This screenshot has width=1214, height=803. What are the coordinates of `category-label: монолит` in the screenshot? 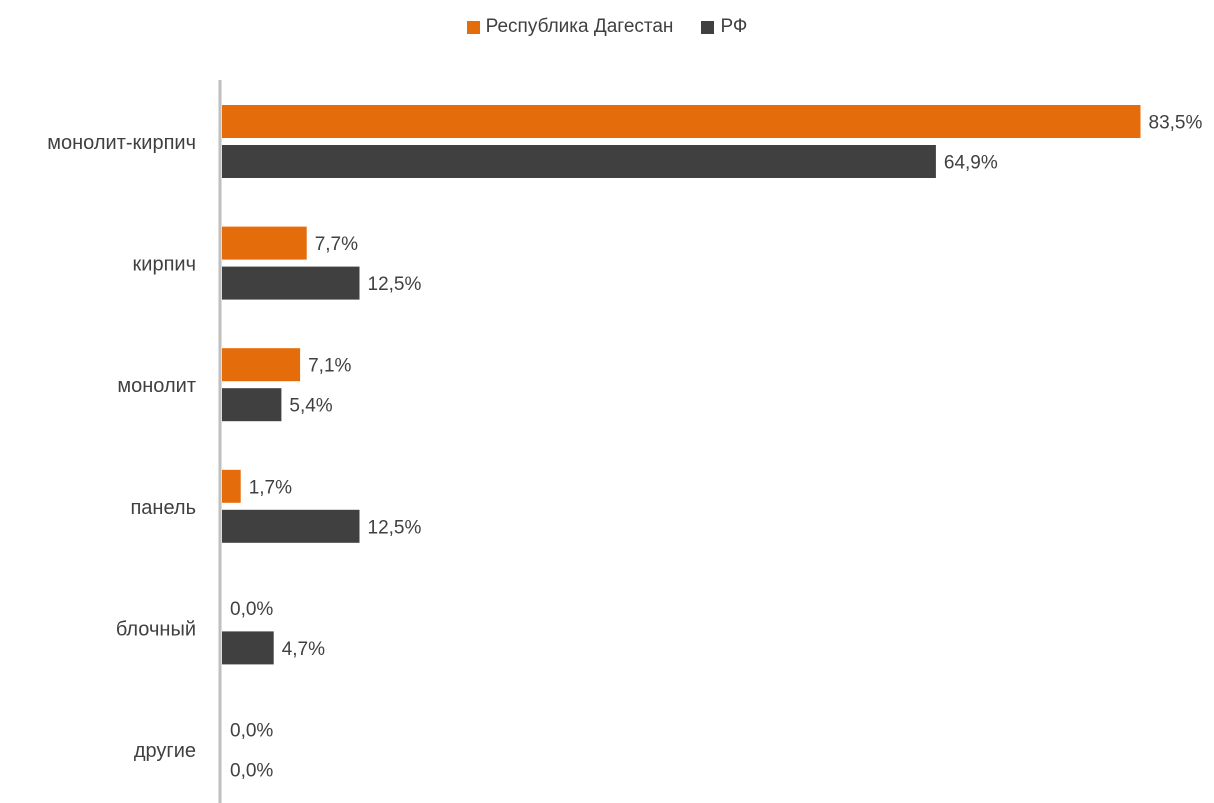 It's located at (156, 386).